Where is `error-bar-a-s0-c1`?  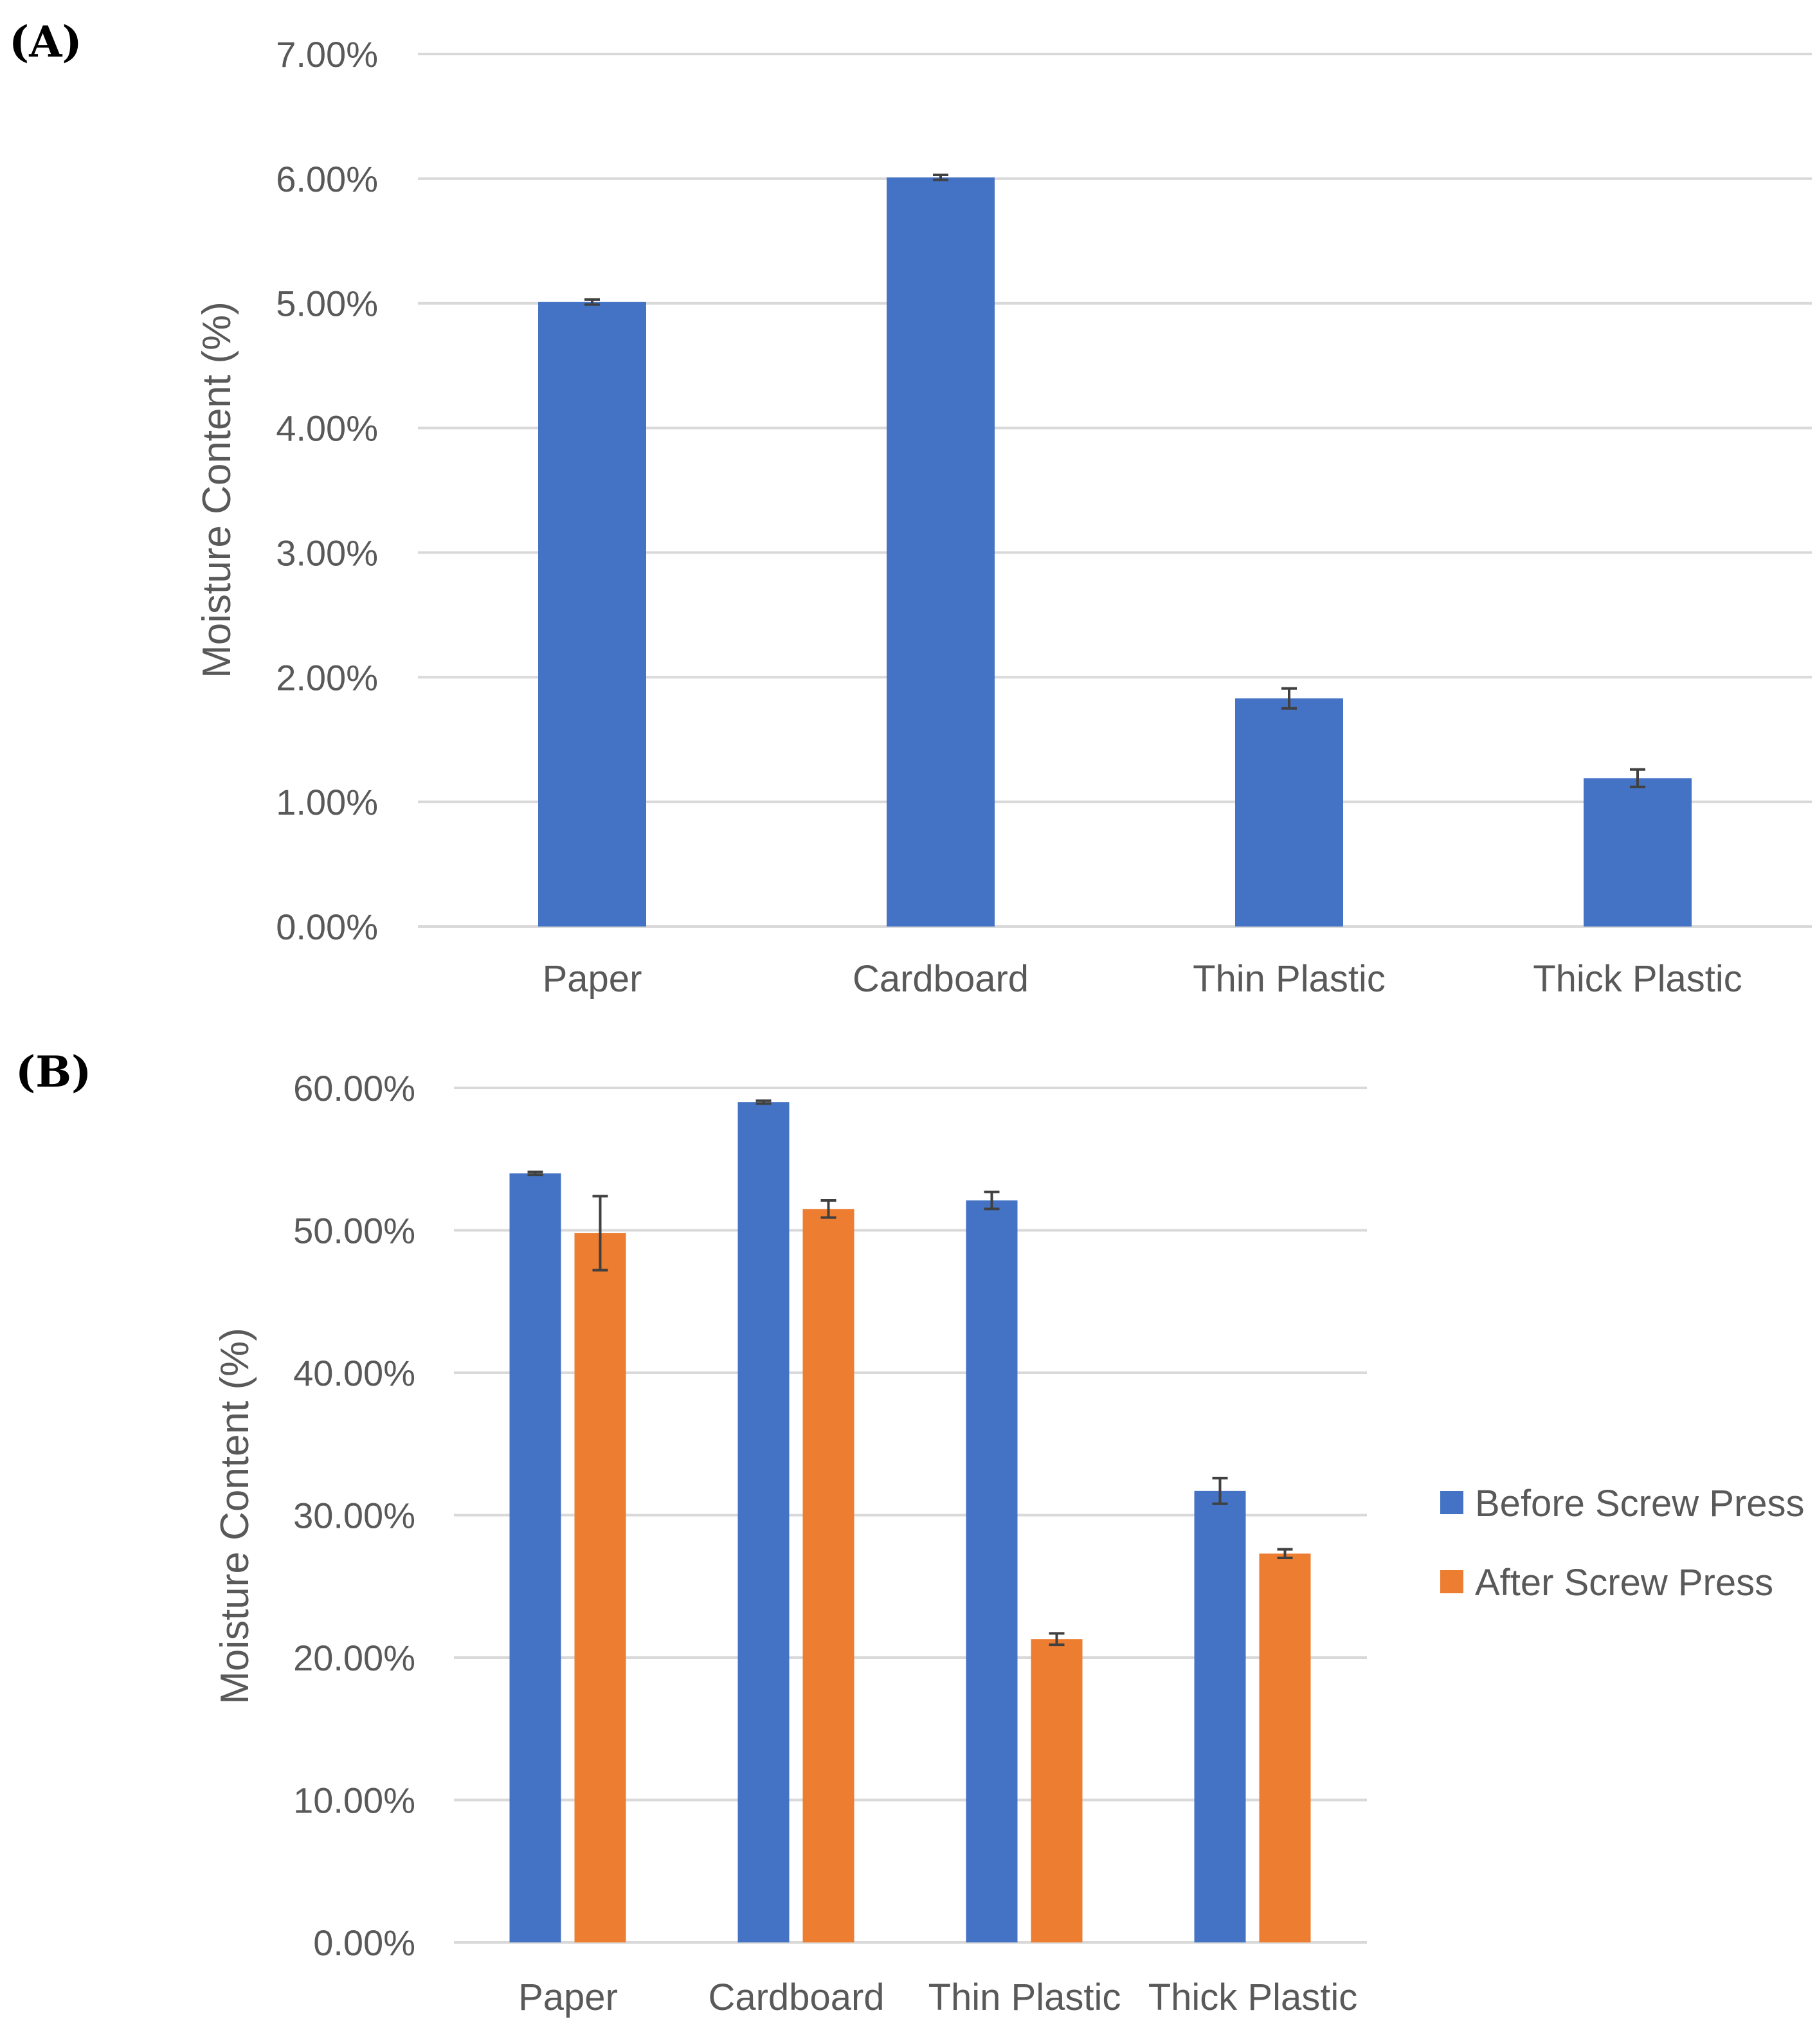
error-bar-a-s0-c1 is located at coordinates (941, 177).